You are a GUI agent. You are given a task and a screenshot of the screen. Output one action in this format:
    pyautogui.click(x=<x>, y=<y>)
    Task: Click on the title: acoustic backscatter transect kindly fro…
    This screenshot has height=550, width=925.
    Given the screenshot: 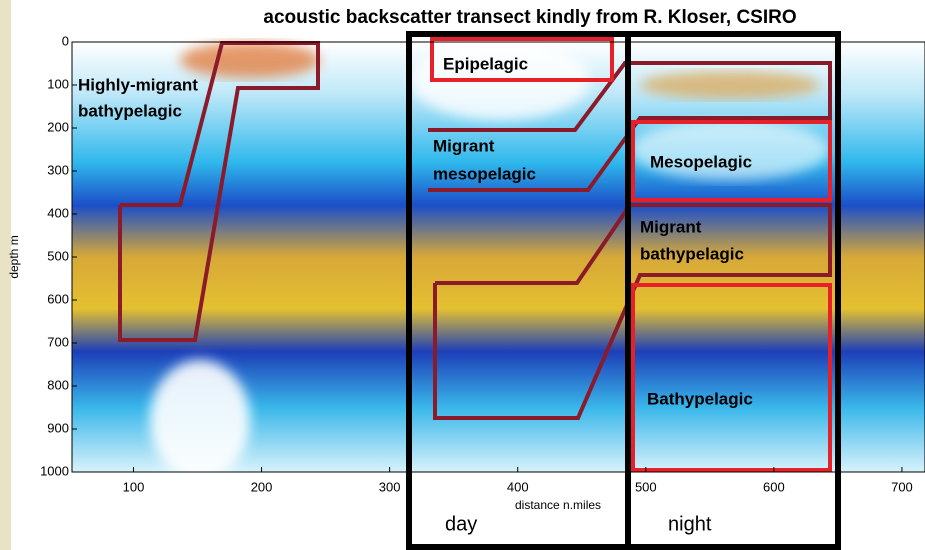 What is the action you would take?
    pyautogui.click(x=529, y=17)
    